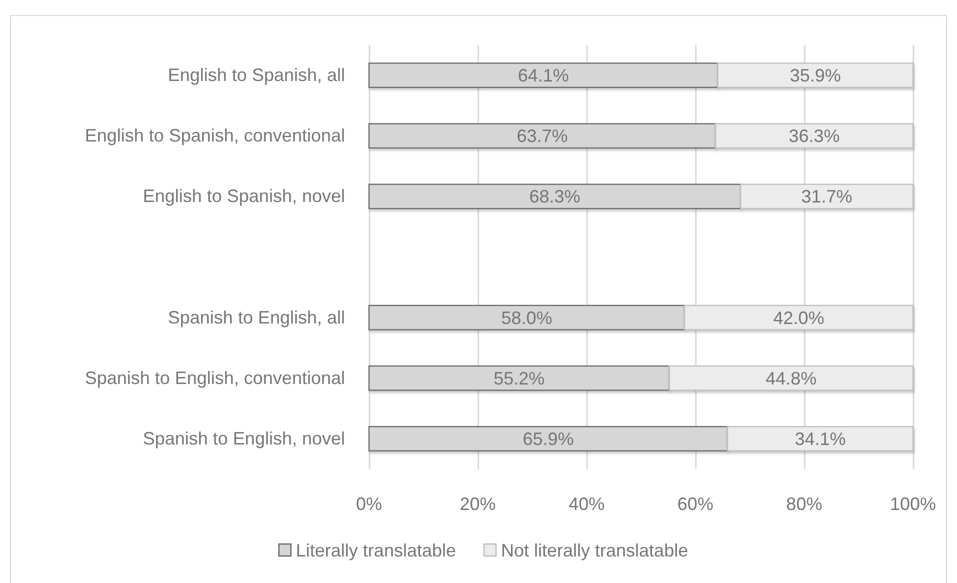 The image size is (957, 583). I want to click on data-label: 35.9%, so click(815, 76).